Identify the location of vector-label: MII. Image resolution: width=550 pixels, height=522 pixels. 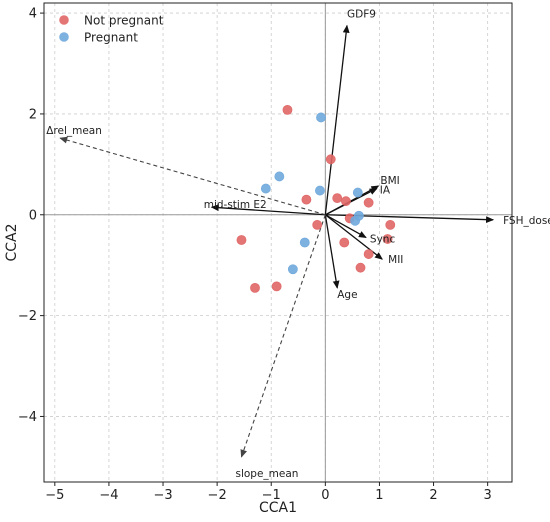
(395, 260).